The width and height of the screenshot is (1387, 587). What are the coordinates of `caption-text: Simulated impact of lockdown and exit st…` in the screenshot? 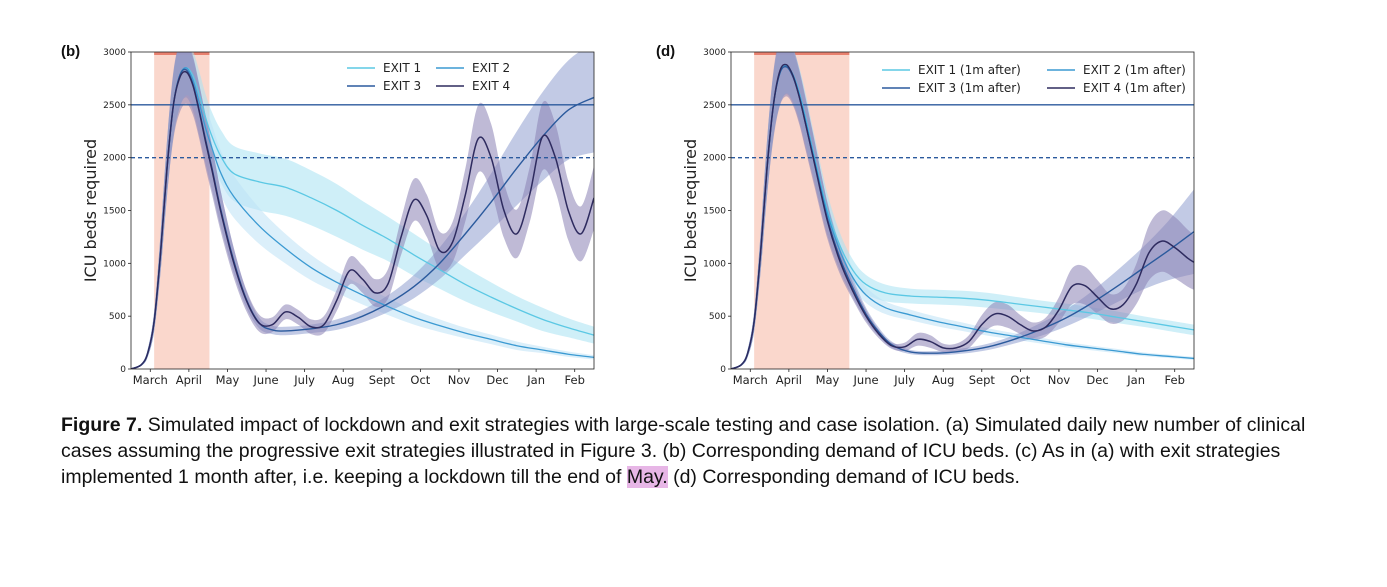 It's located at (683, 451).